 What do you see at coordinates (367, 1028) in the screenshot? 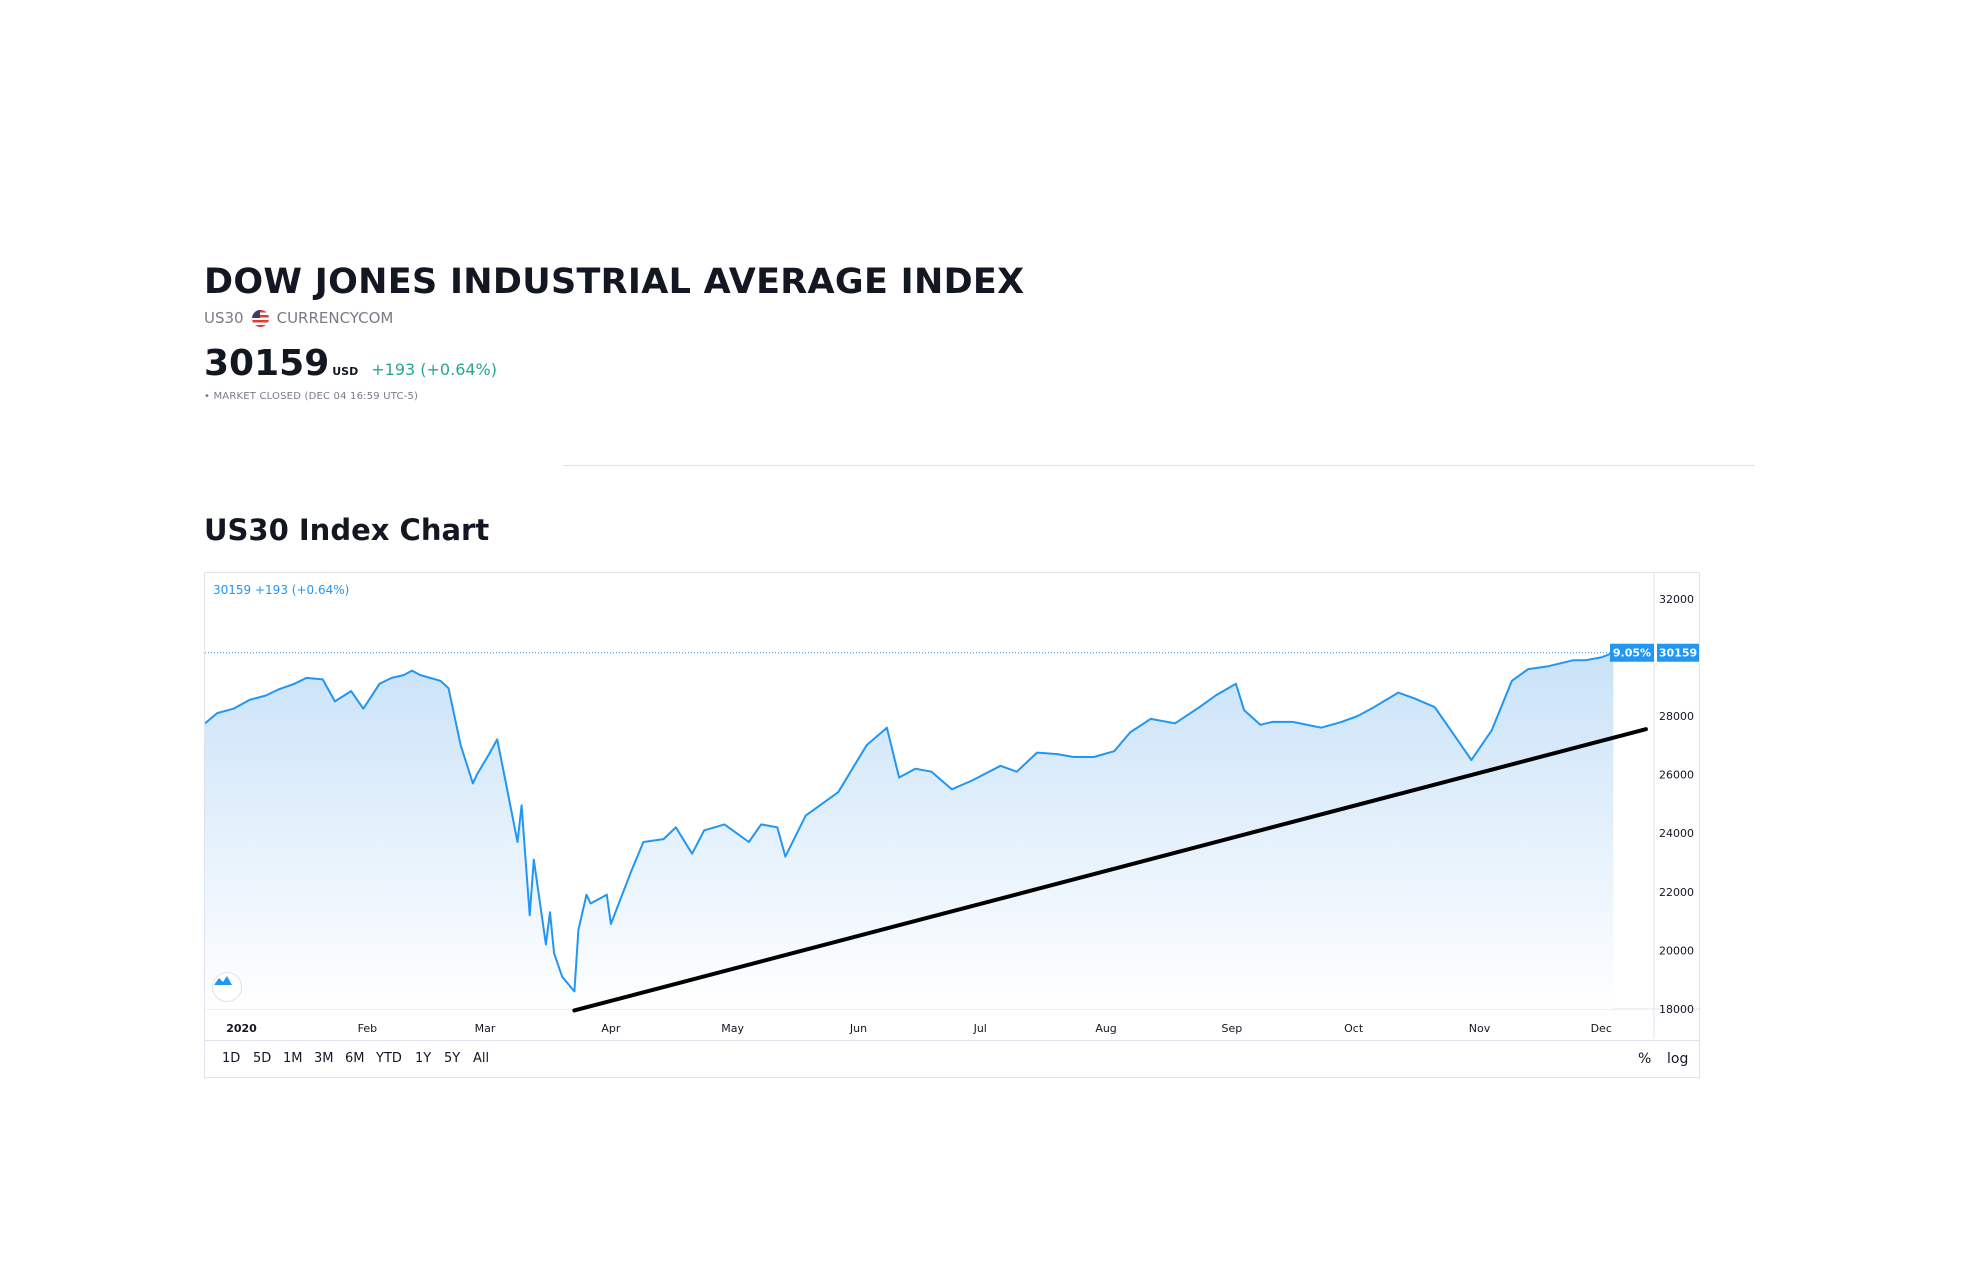
I see `x-tick-label: Feb` at bounding box center [367, 1028].